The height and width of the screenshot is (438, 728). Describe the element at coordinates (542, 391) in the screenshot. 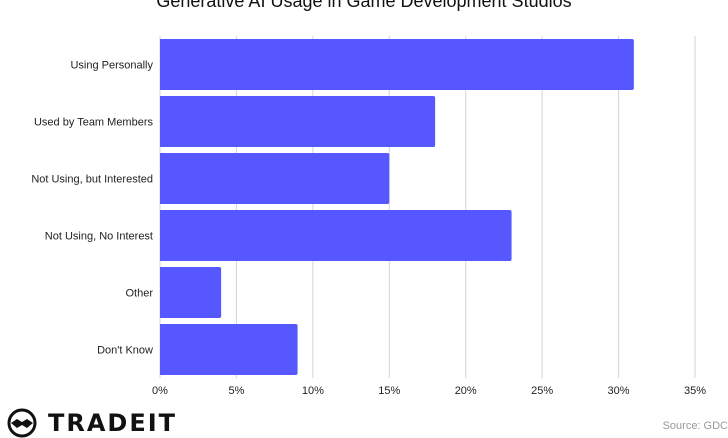

I see `x-tick-label: 25%` at that location.